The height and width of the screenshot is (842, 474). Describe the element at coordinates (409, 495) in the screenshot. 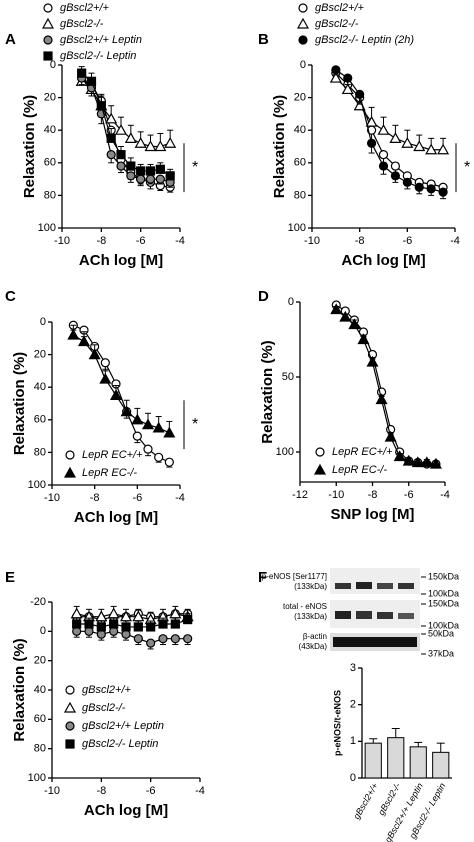

I see `x-tick-label: -6` at that location.